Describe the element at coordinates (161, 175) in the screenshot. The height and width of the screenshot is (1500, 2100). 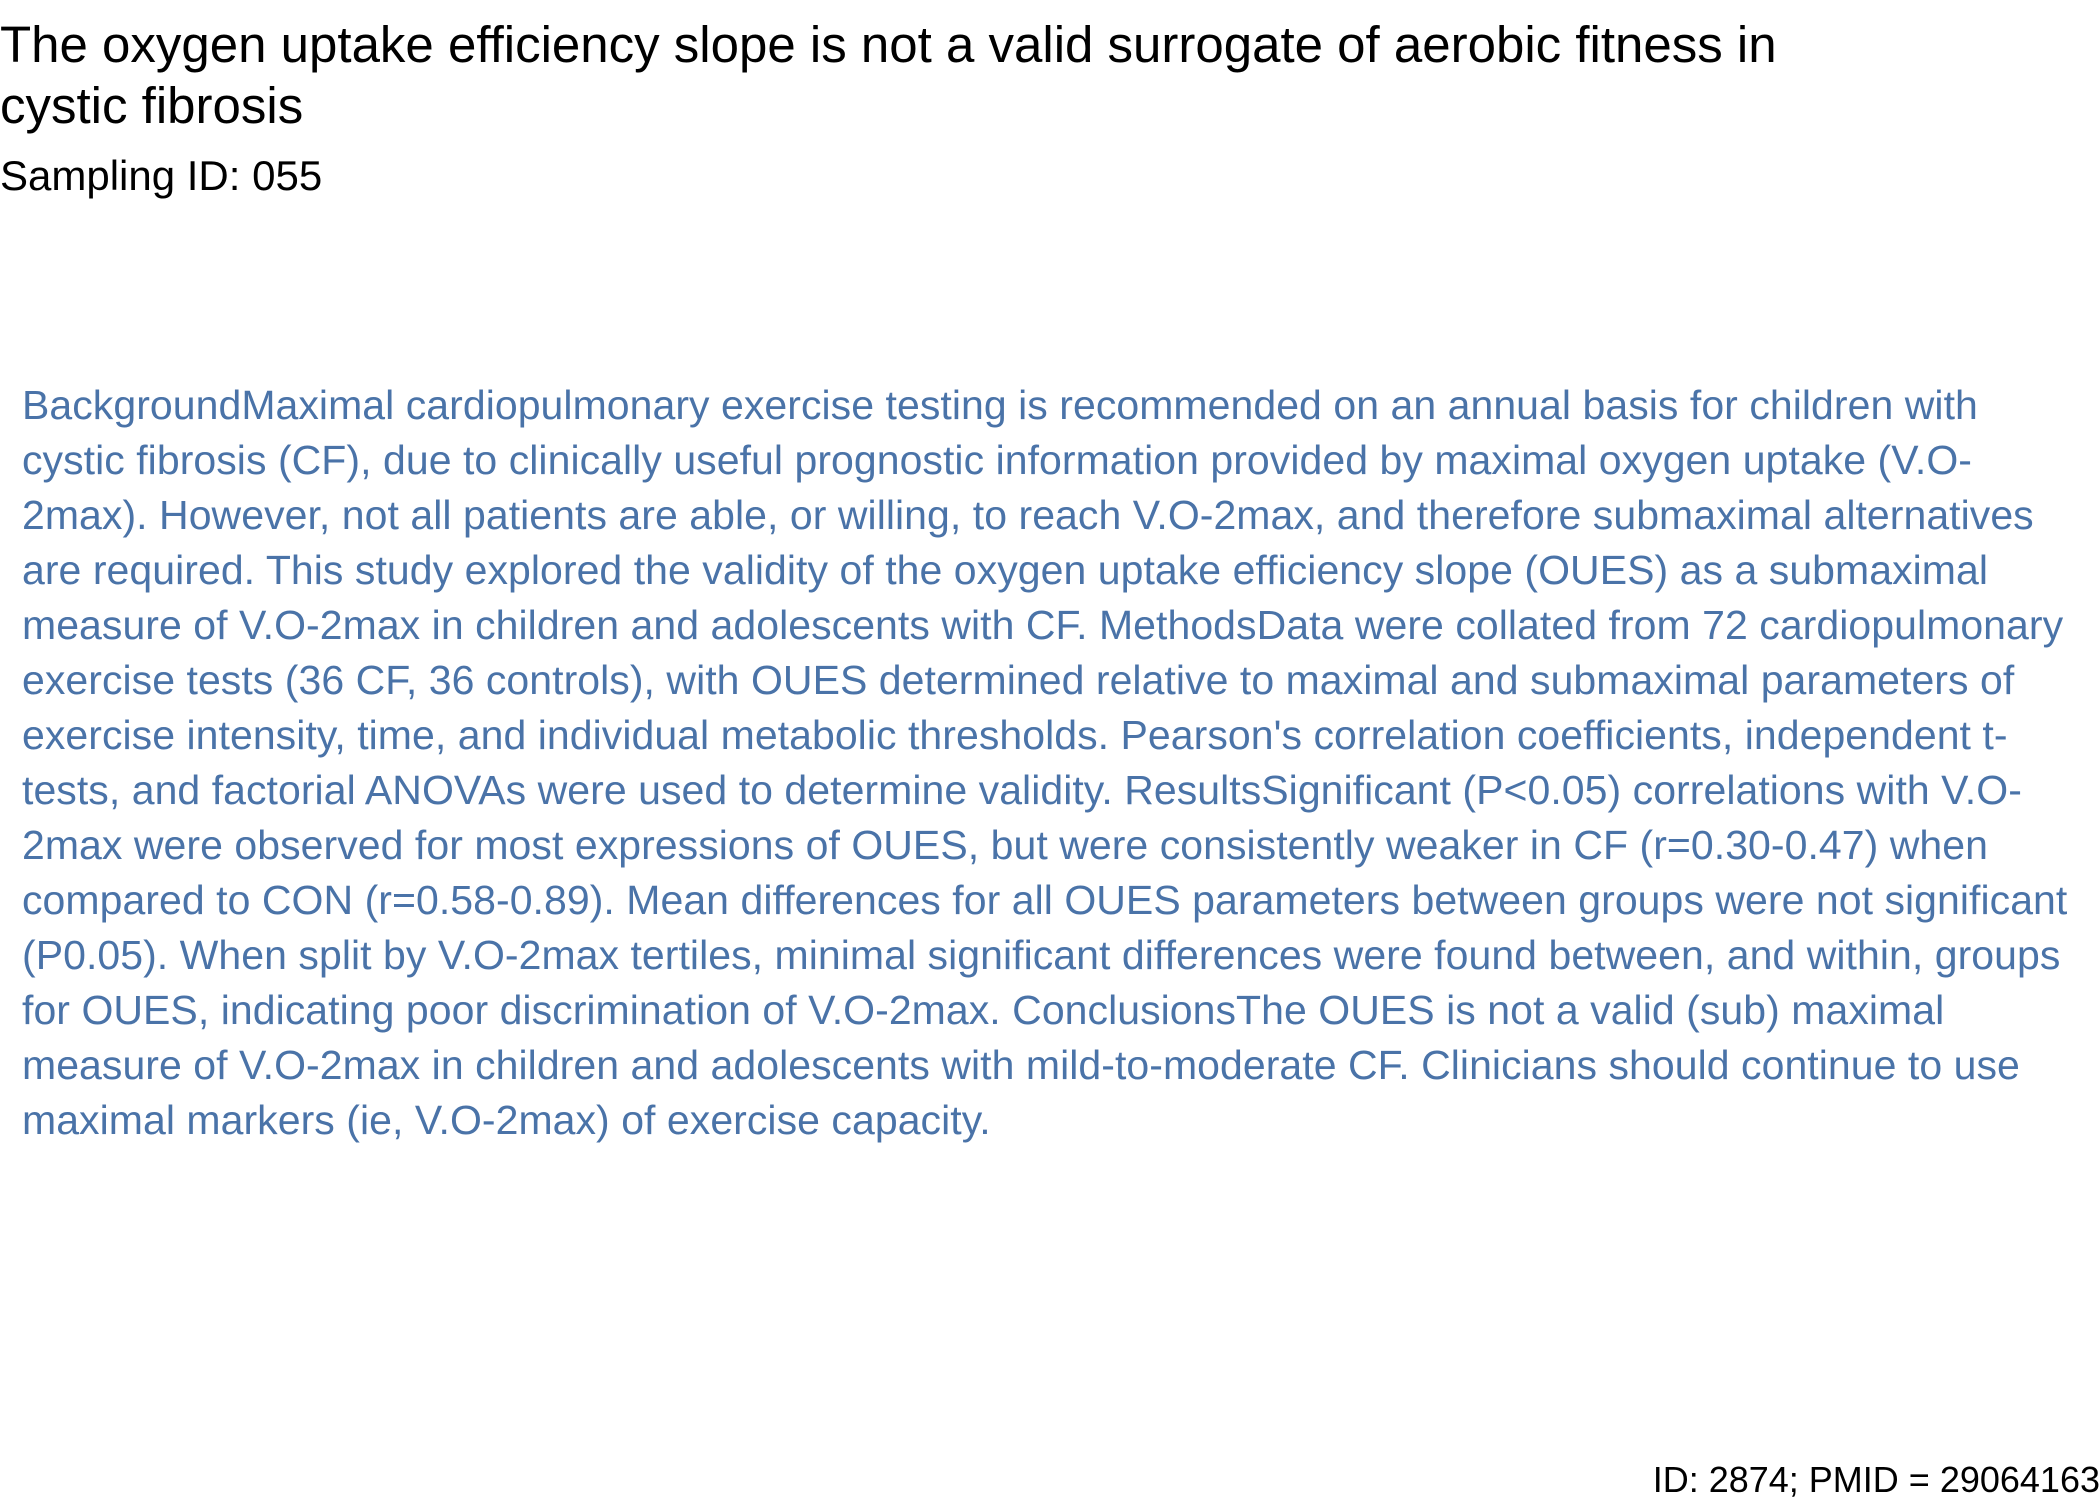
I see `sampling-id: Sampling ID: 055` at that location.